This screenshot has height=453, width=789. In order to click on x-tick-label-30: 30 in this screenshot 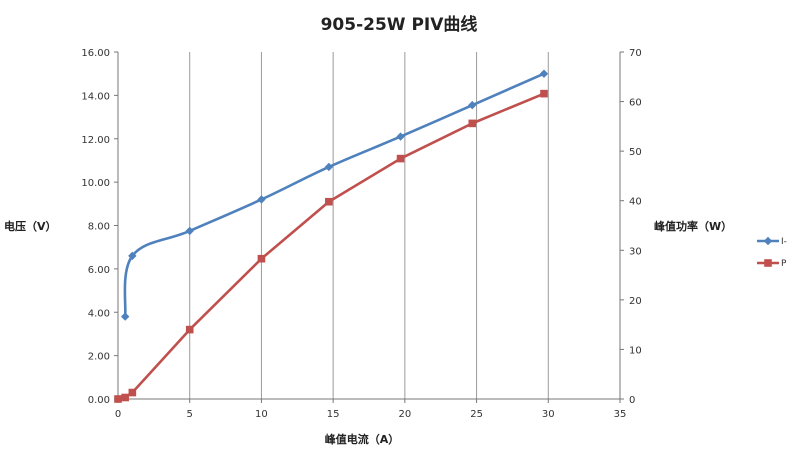, I will do `click(548, 414)`.